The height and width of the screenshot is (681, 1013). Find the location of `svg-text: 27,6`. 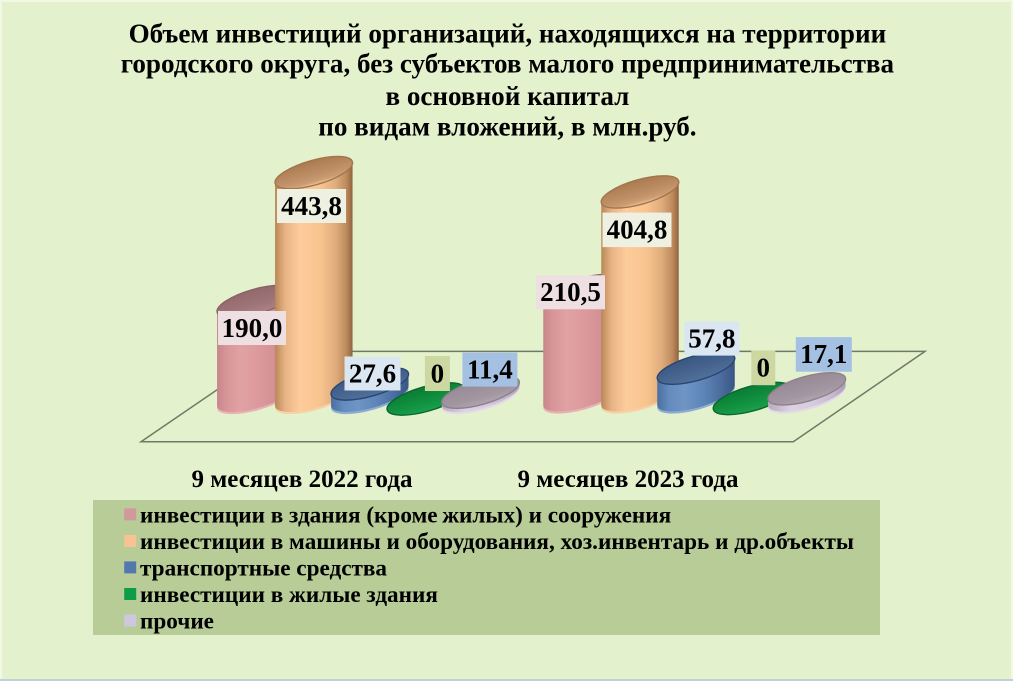

svg-text: 27,6 is located at coordinates (372, 373).